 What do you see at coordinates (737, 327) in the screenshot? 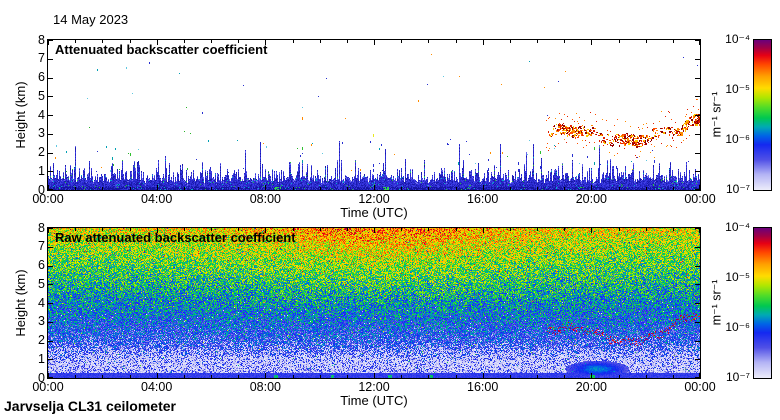
I see `colorbar-tick-label: 10⁻⁶` at bounding box center [737, 327].